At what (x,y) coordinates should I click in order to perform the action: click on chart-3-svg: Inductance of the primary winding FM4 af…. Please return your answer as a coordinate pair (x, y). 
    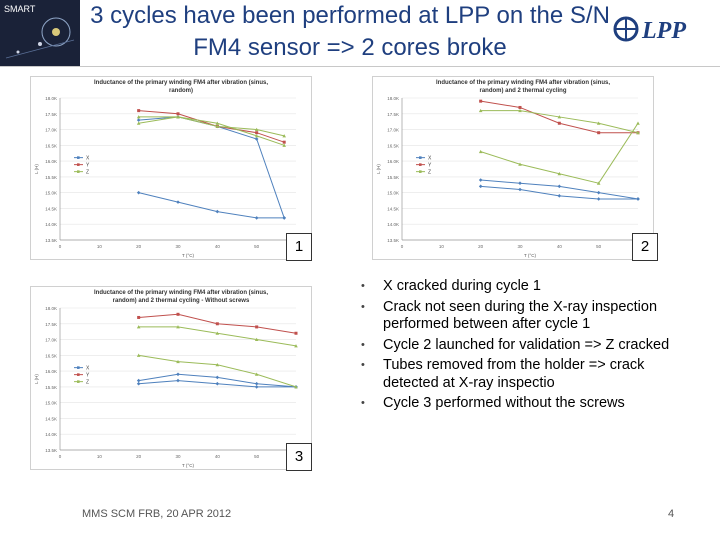
    Looking at the image, I should click on (171, 378).